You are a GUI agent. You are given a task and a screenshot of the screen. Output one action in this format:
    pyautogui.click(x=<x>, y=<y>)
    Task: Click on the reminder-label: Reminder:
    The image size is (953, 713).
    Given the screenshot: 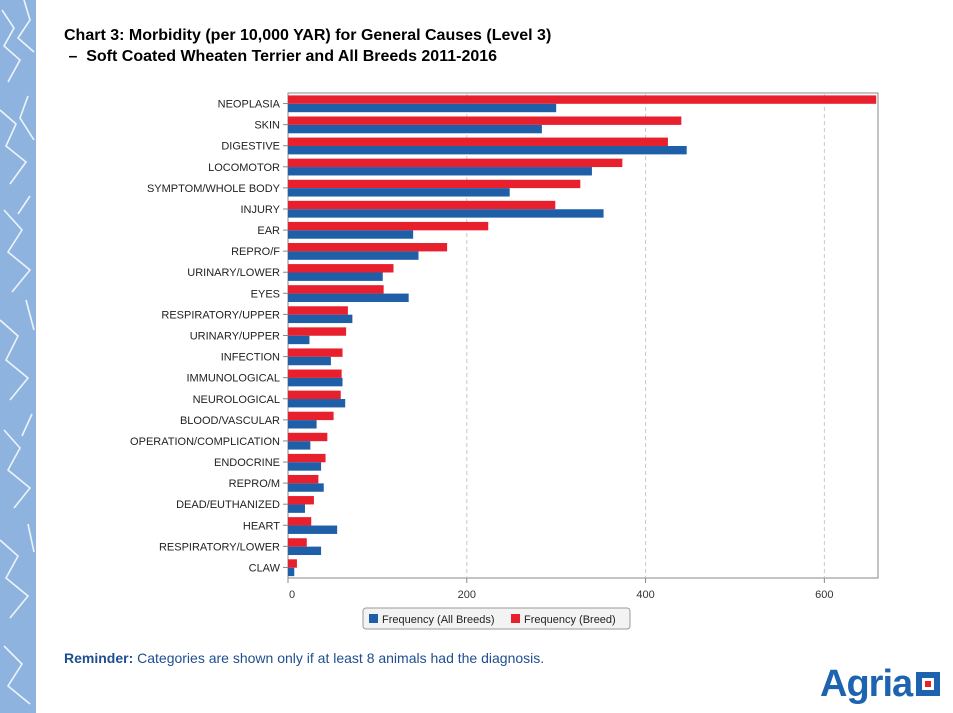 What is the action you would take?
    pyautogui.click(x=99, y=658)
    